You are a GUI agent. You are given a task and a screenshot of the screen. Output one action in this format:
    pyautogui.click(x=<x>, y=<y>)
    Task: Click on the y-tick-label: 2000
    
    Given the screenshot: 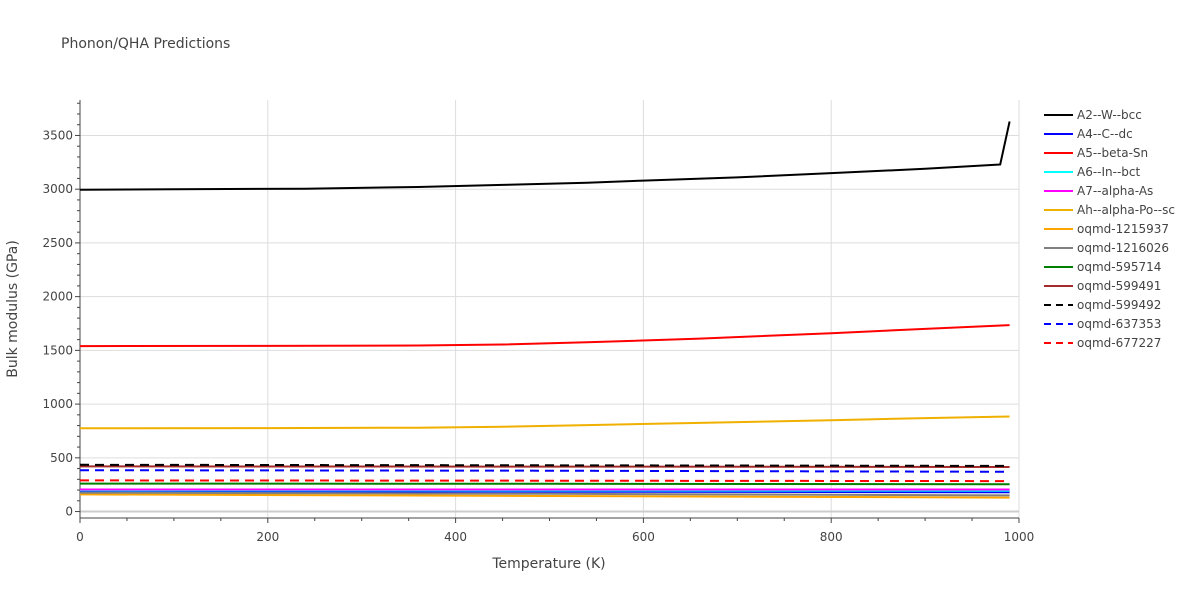 What is the action you would take?
    pyautogui.click(x=57, y=297)
    